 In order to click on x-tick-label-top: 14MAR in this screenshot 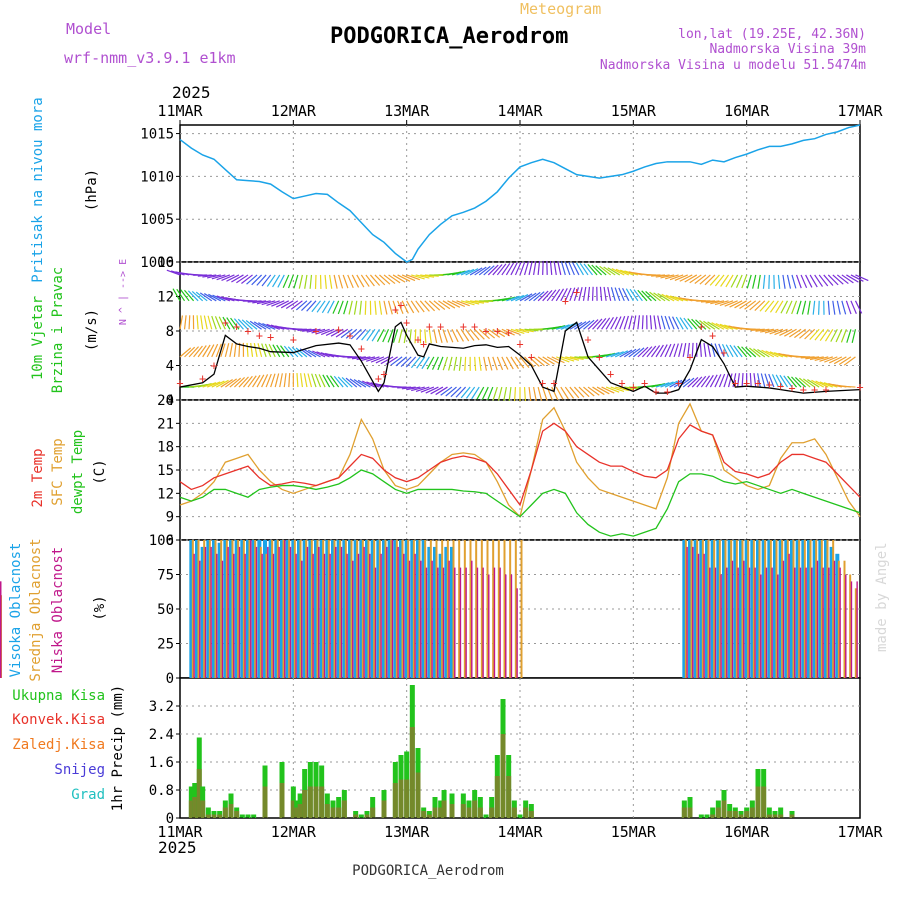, I will do `click(520, 111)`.